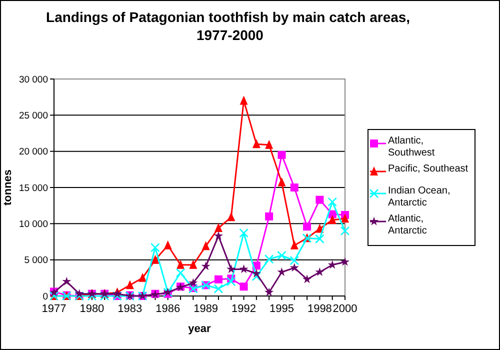 The image size is (500, 350). What do you see at coordinates (411, 147) in the screenshot?
I see `legend-label: Atlantic, Southwest` at bounding box center [411, 147].